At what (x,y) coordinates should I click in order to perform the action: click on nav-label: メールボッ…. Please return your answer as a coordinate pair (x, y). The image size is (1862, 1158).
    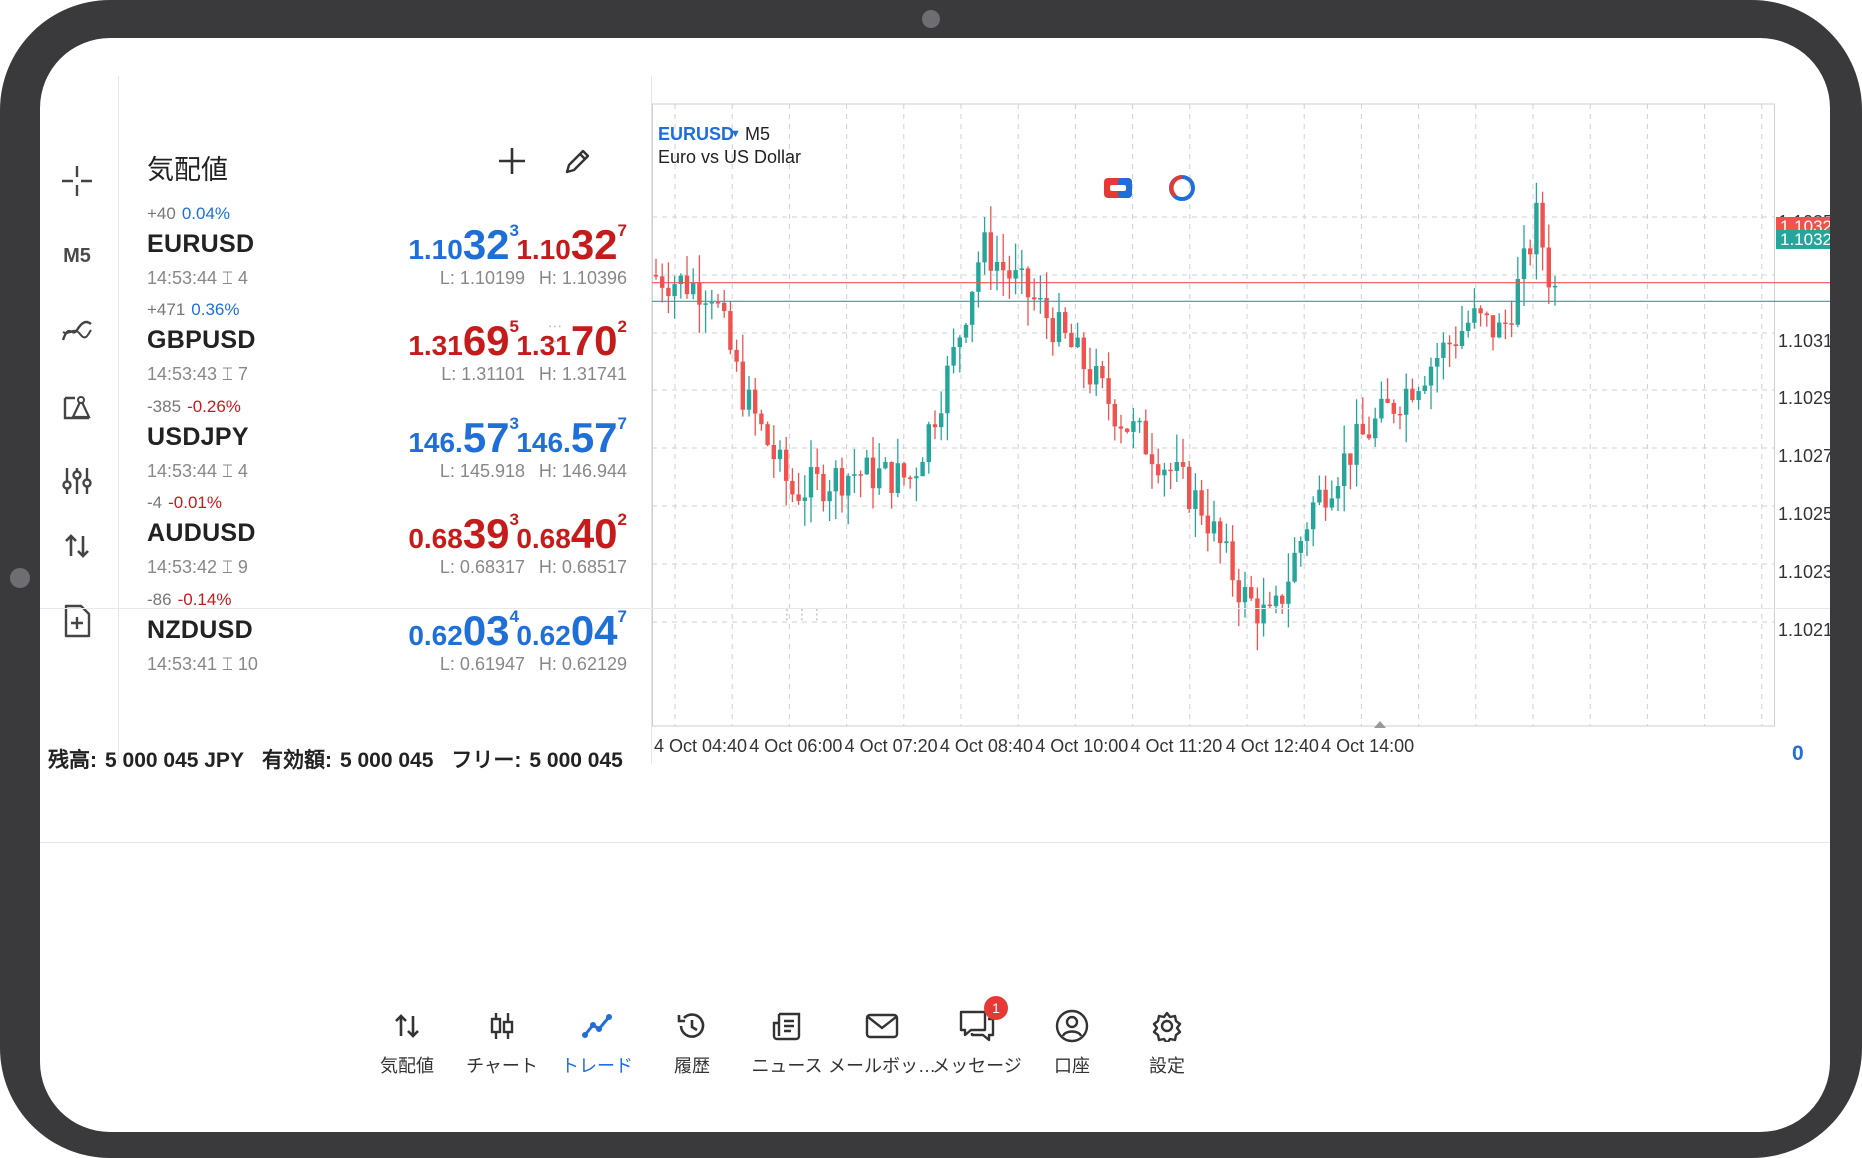
    Looking at the image, I should click on (882, 1066).